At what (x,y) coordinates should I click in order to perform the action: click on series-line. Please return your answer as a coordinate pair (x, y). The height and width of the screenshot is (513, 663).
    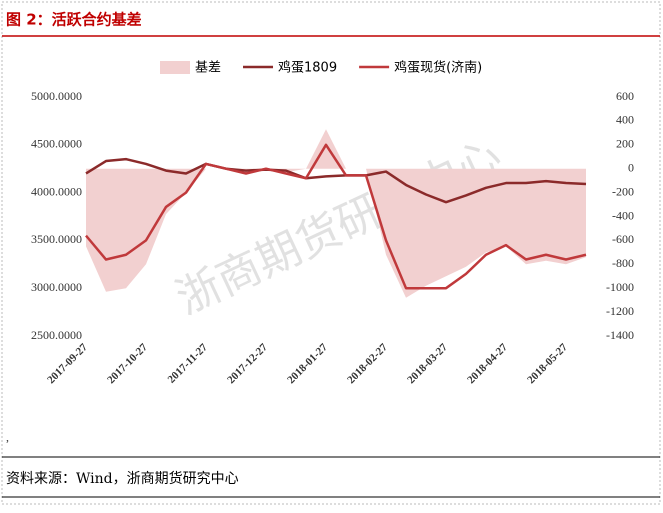
    Looking at the image, I should click on (336, 180).